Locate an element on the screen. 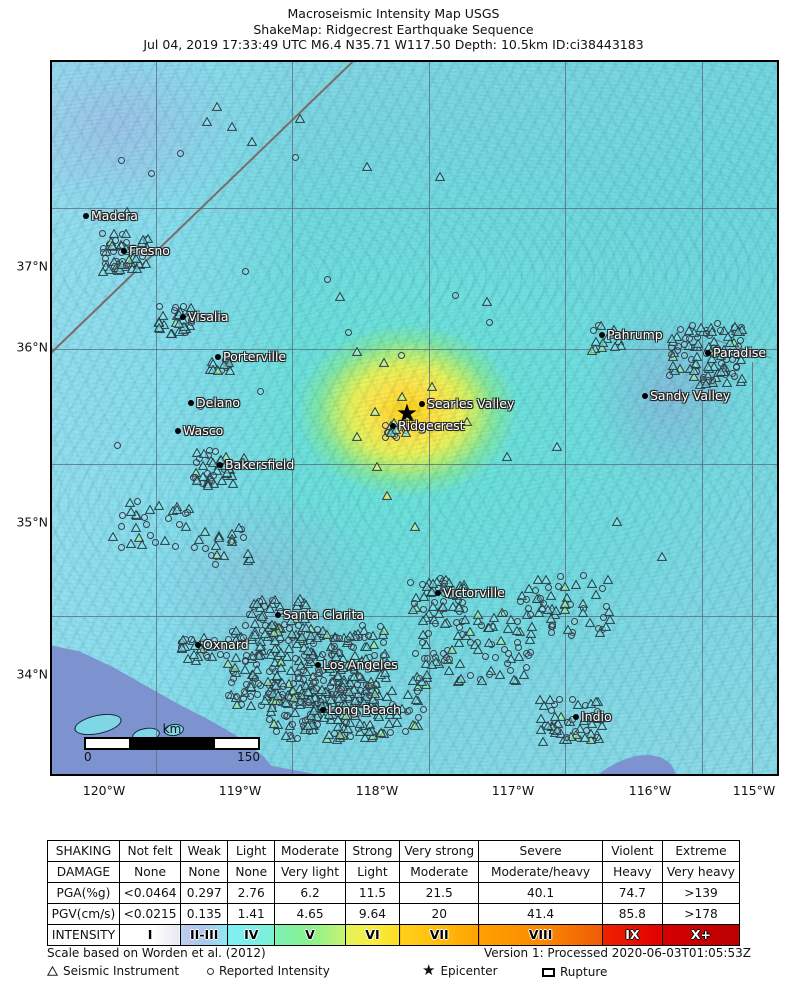 This screenshot has width=787, height=996. legend-cell: Weak is located at coordinates (204, 851).